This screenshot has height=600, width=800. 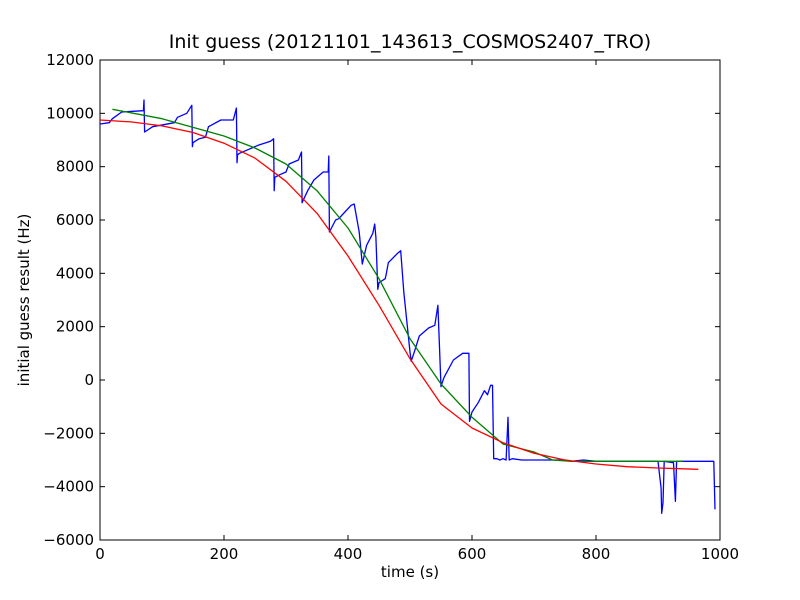 What do you see at coordinates (24, 300) in the screenshot?
I see `y-axis-label: initial guess result (Hz)` at bounding box center [24, 300].